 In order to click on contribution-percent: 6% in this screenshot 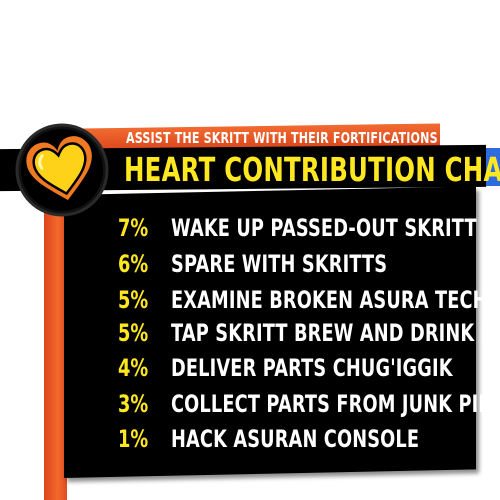, I will do `click(148, 264)`.